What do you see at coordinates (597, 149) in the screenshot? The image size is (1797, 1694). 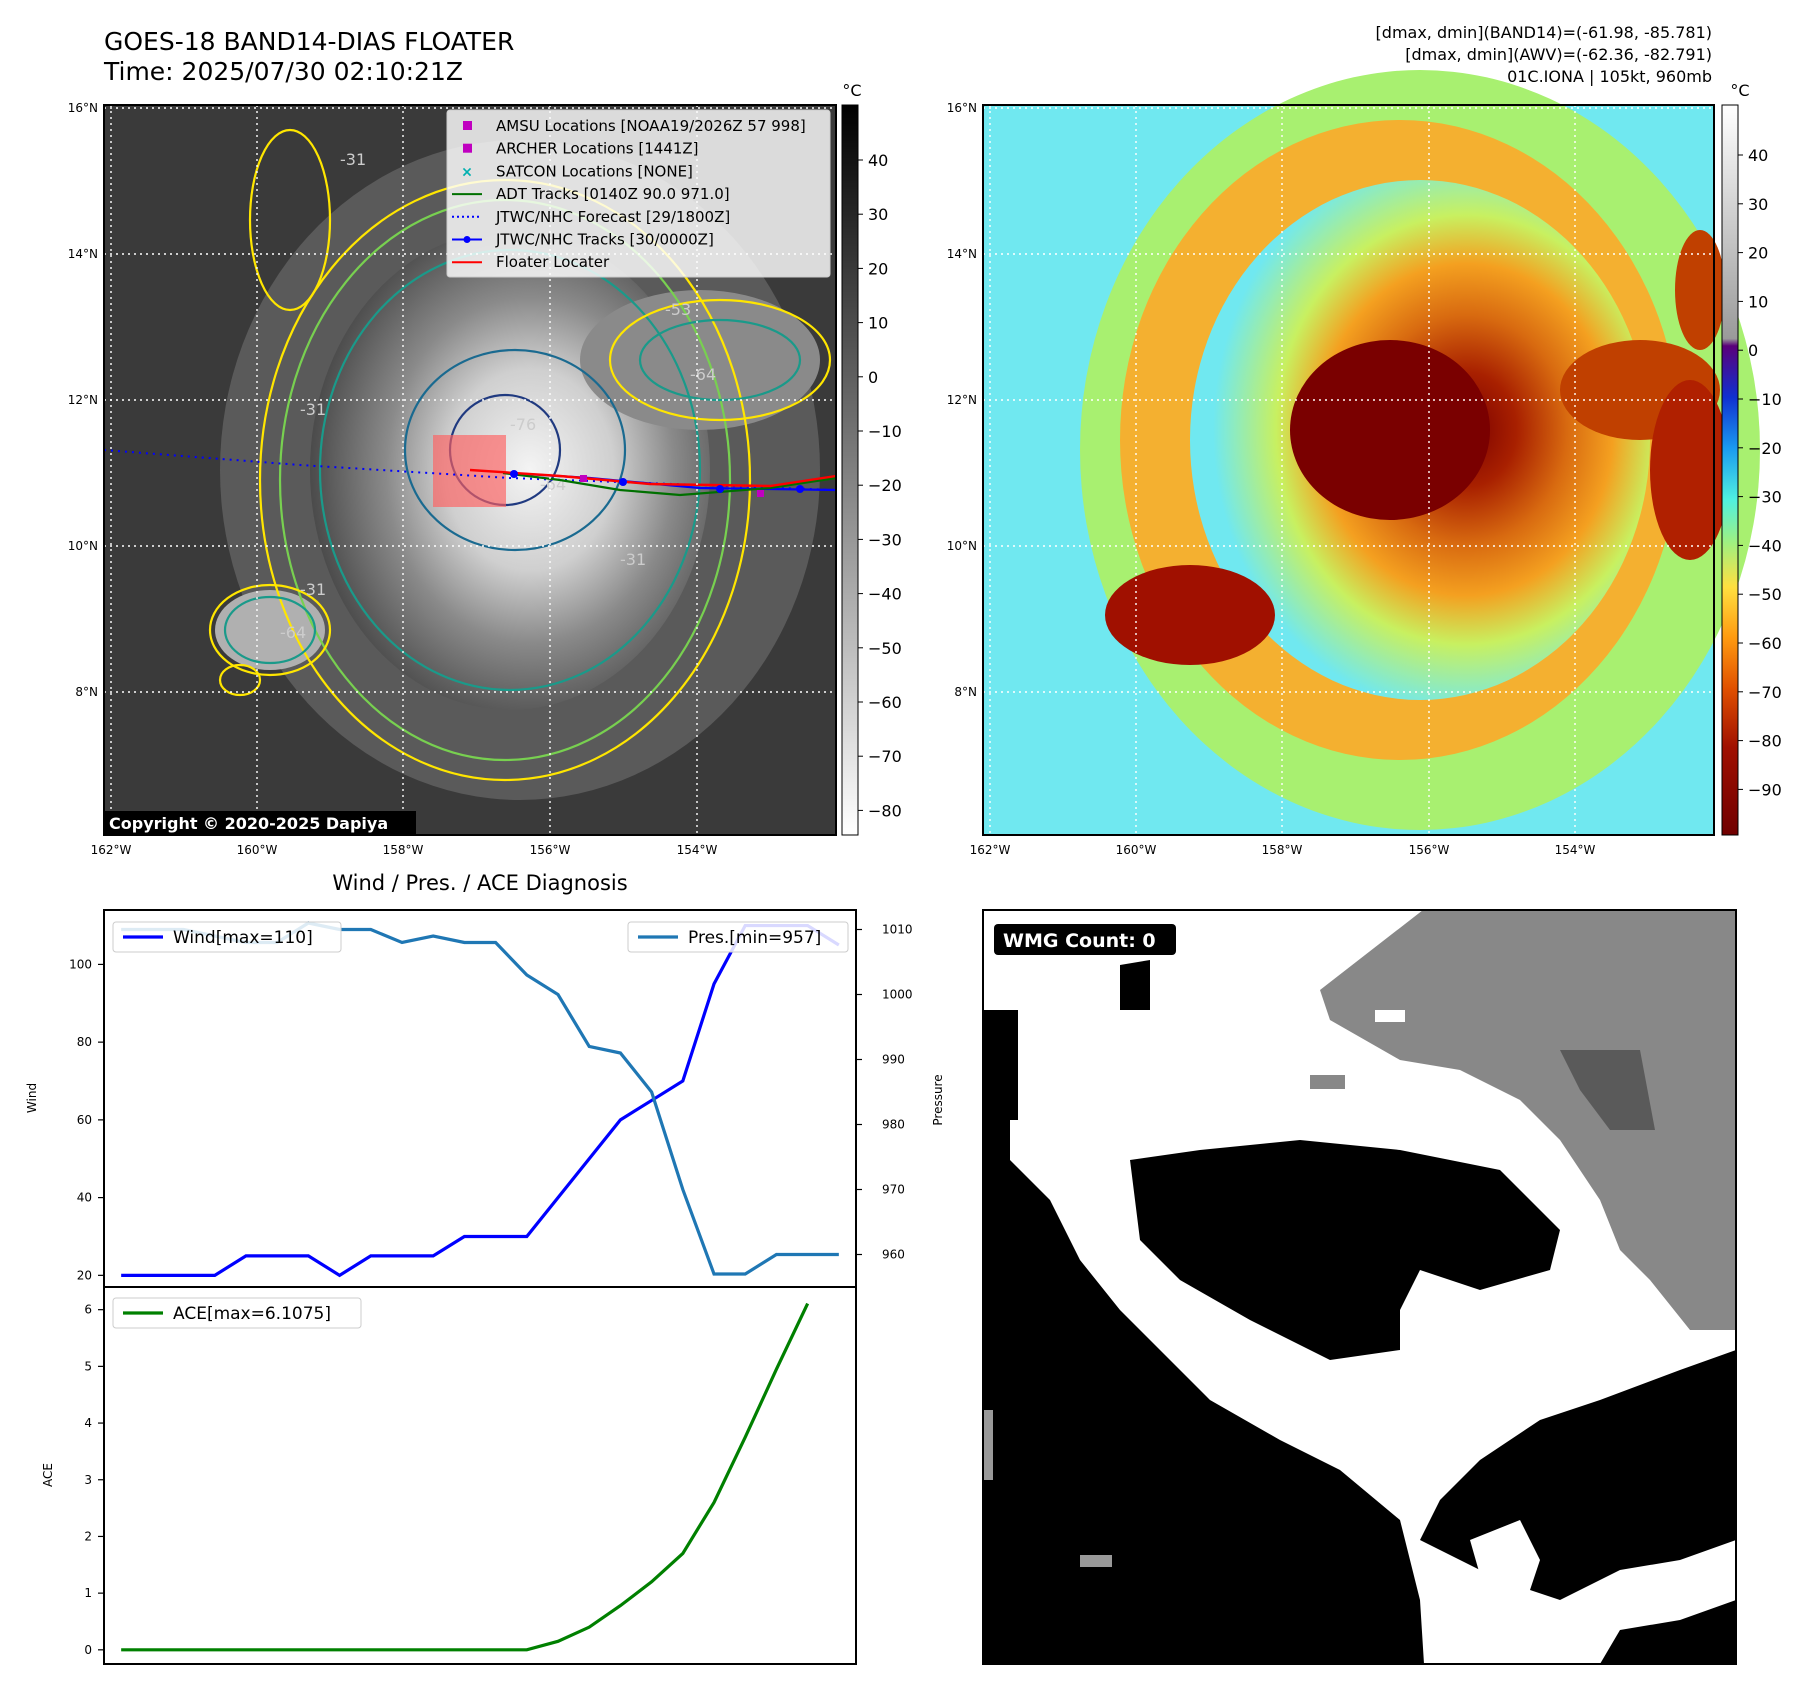 I see `legend-label: ARCHER Locations [1441Z]` at bounding box center [597, 149].